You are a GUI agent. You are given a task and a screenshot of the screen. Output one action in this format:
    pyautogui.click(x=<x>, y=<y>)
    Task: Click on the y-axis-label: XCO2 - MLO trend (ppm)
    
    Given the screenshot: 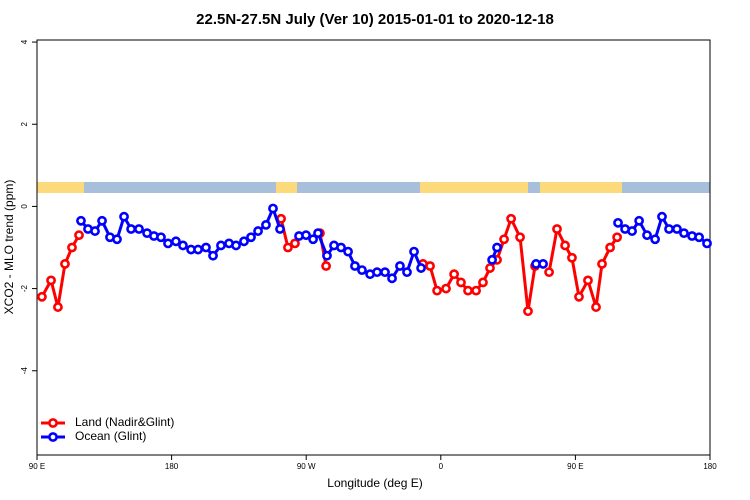 What is the action you would take?
    pyautogui.click(x=9, y=247)
    